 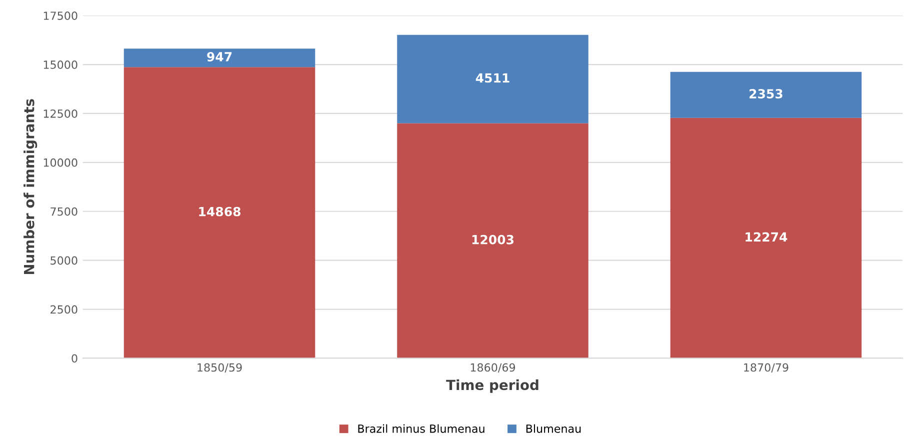 I want to click on y-tick-label: 15000, so click(x=61, y=64).